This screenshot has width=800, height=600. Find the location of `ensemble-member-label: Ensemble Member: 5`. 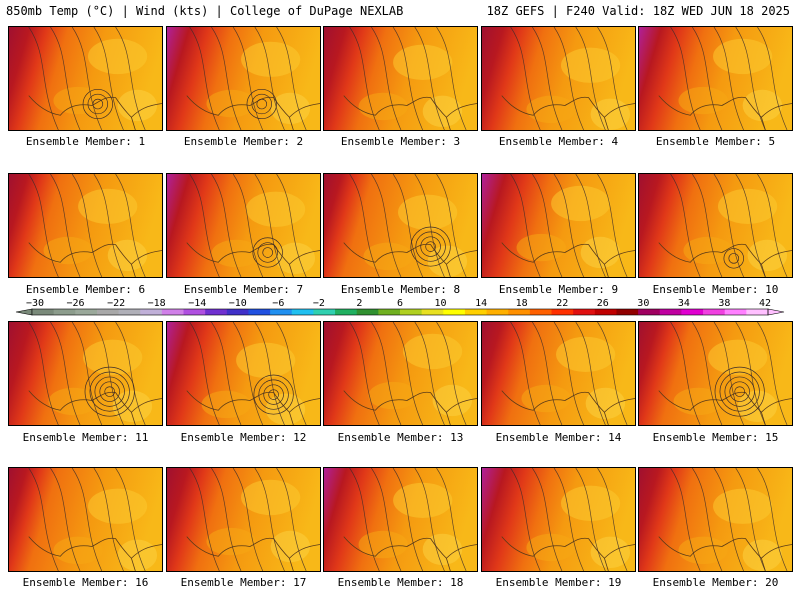

ensemble-member-label: Ensemble Member: 5 is located at coordinates (715, 141).